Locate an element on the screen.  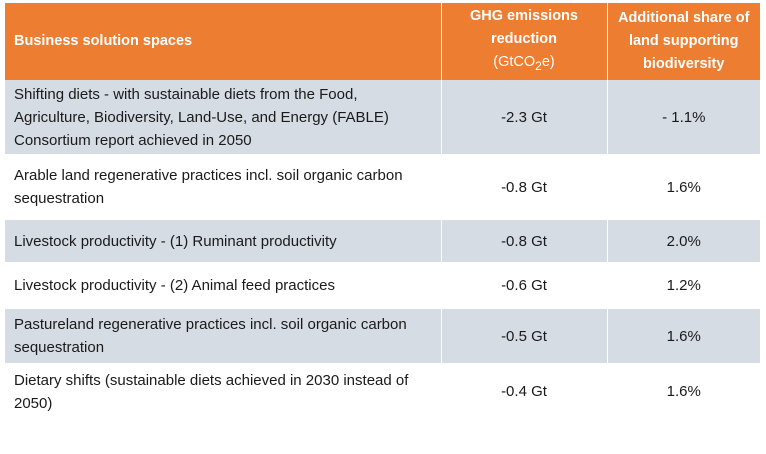
header-ghg-line2: reduction is located at coordinates (524, 39).